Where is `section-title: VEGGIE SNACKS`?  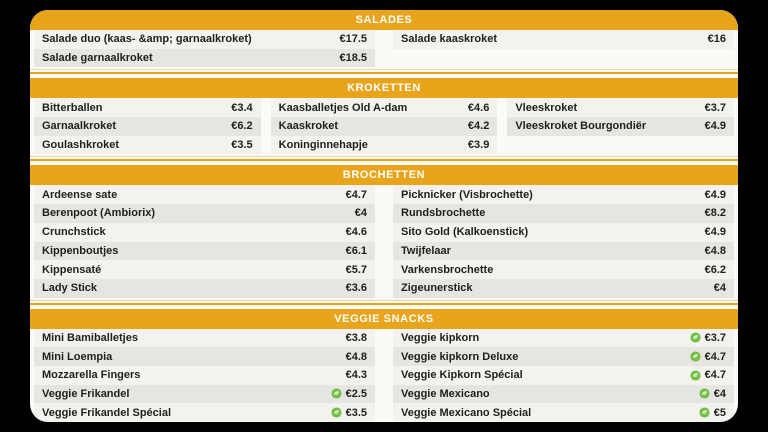
section-title: VEGGIE SNACKS is located at coordinates (384, 318).